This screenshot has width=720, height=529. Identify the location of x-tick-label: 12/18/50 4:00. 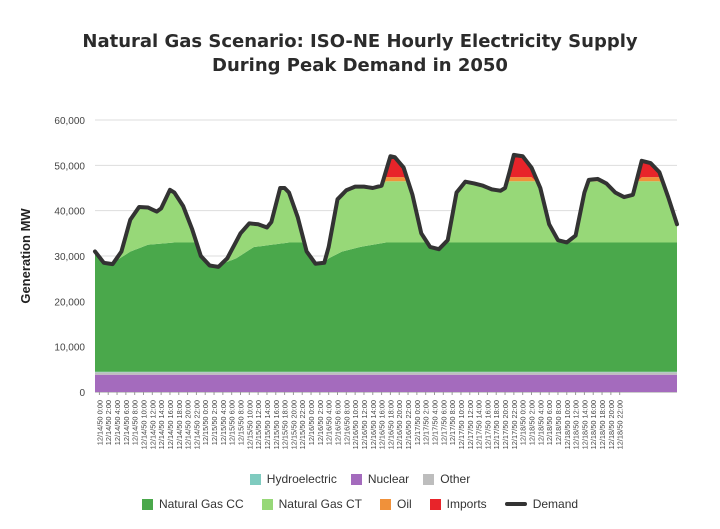
(540, 422).